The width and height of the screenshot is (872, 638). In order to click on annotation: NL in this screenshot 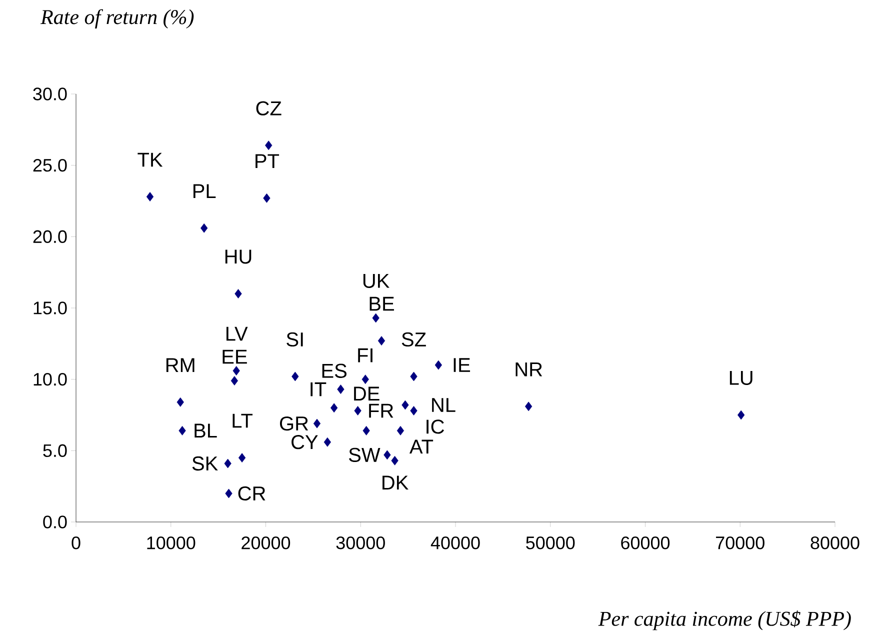, I will do `click(444, 405)`.